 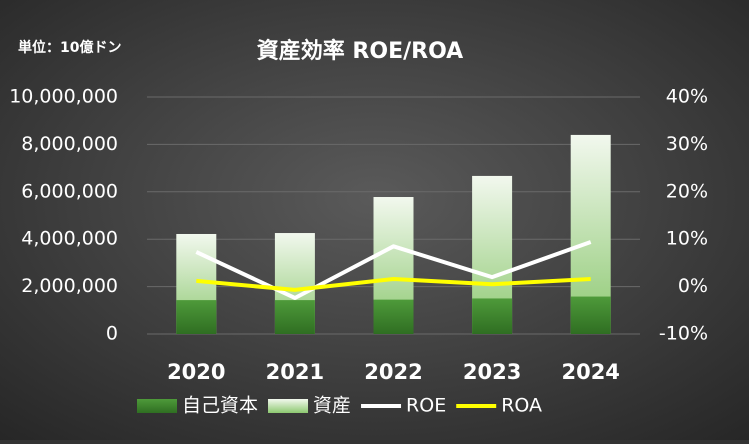 I want to click on x-tick-label: 2024, so click(x=590, y=372).